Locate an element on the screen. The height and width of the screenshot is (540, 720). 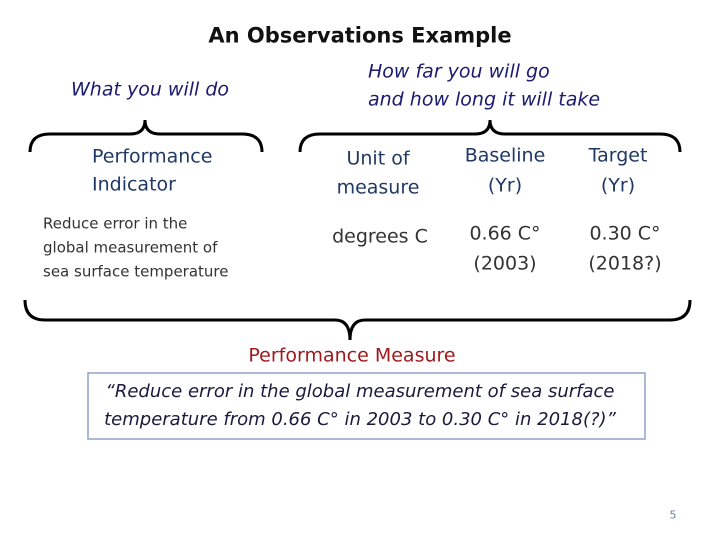
cell: sea surface temperature is located at coordinates (136, 271).